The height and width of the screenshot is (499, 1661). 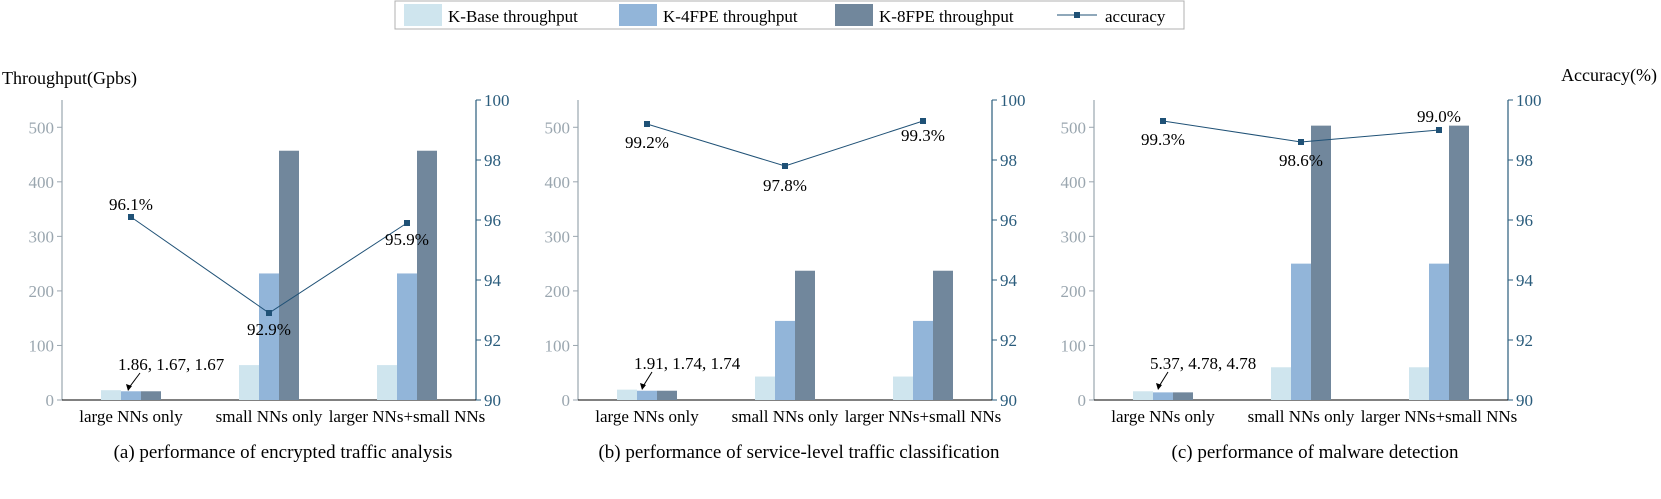 What do you see at coordinates (1439, 116) in the screenshot?
I see `accuracy-label-2: 99.0%` at bounding box center [1439, 116].